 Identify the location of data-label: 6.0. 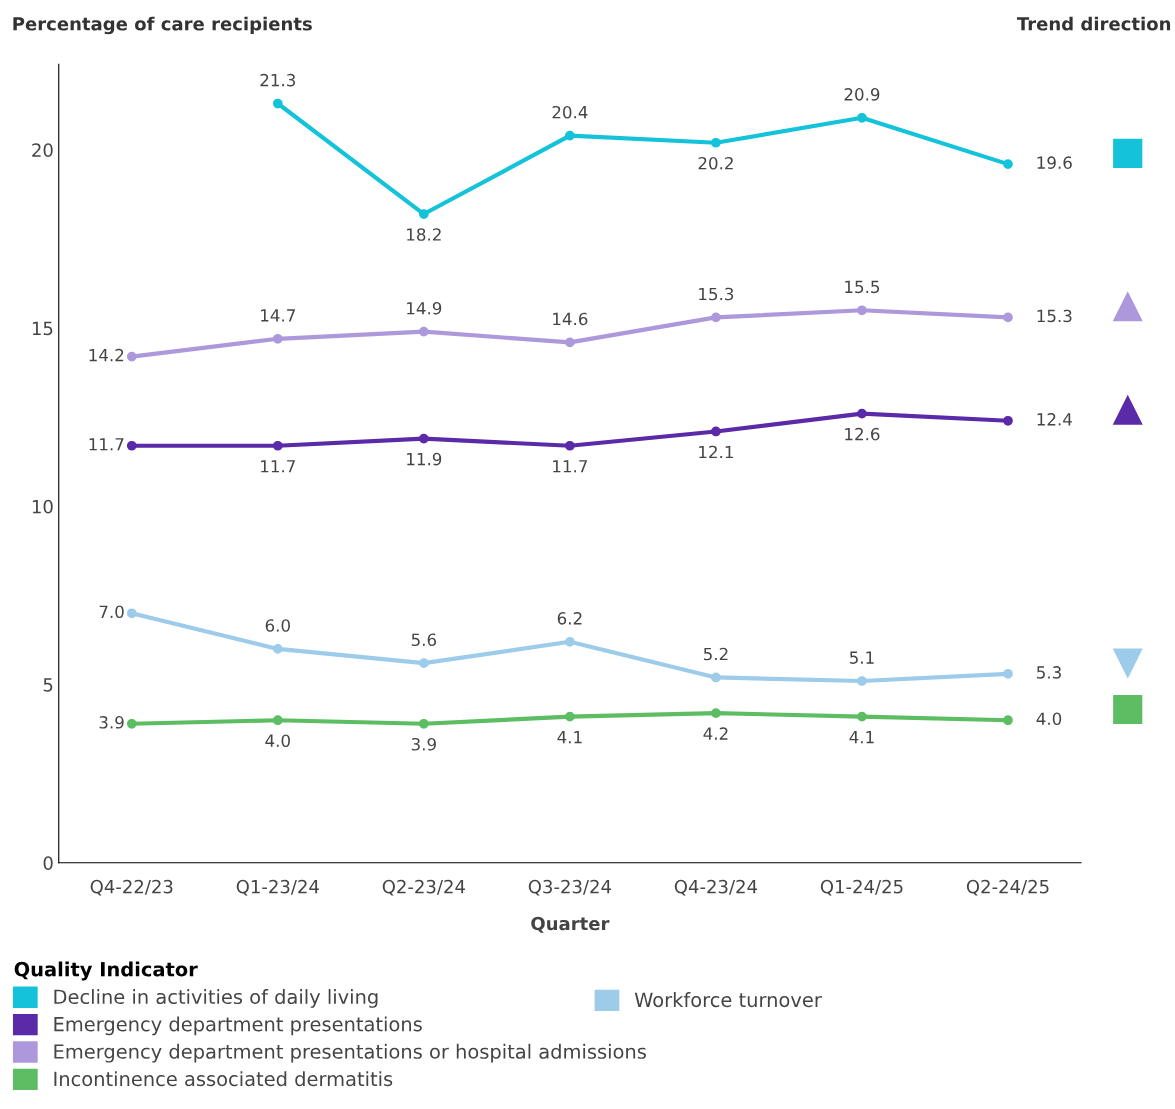
(277, 625).